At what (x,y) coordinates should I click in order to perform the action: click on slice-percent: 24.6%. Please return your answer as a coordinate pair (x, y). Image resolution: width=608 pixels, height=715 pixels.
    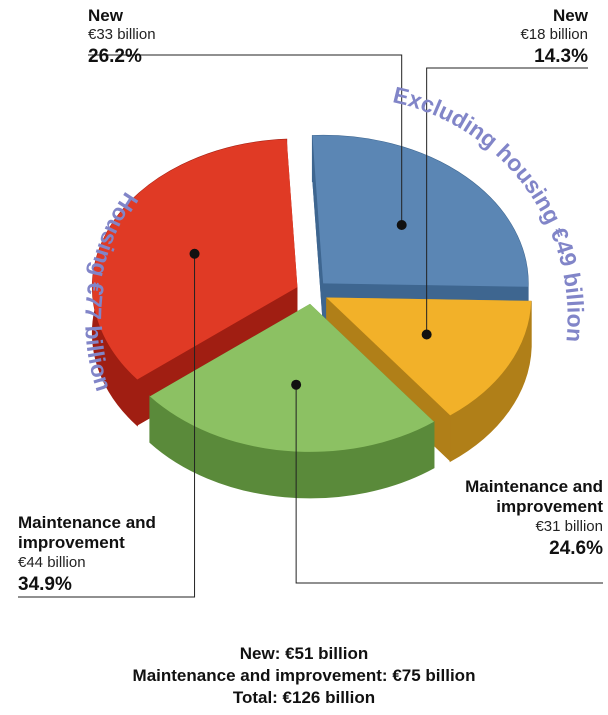
    Looking at the image, I should click on (576, 548).